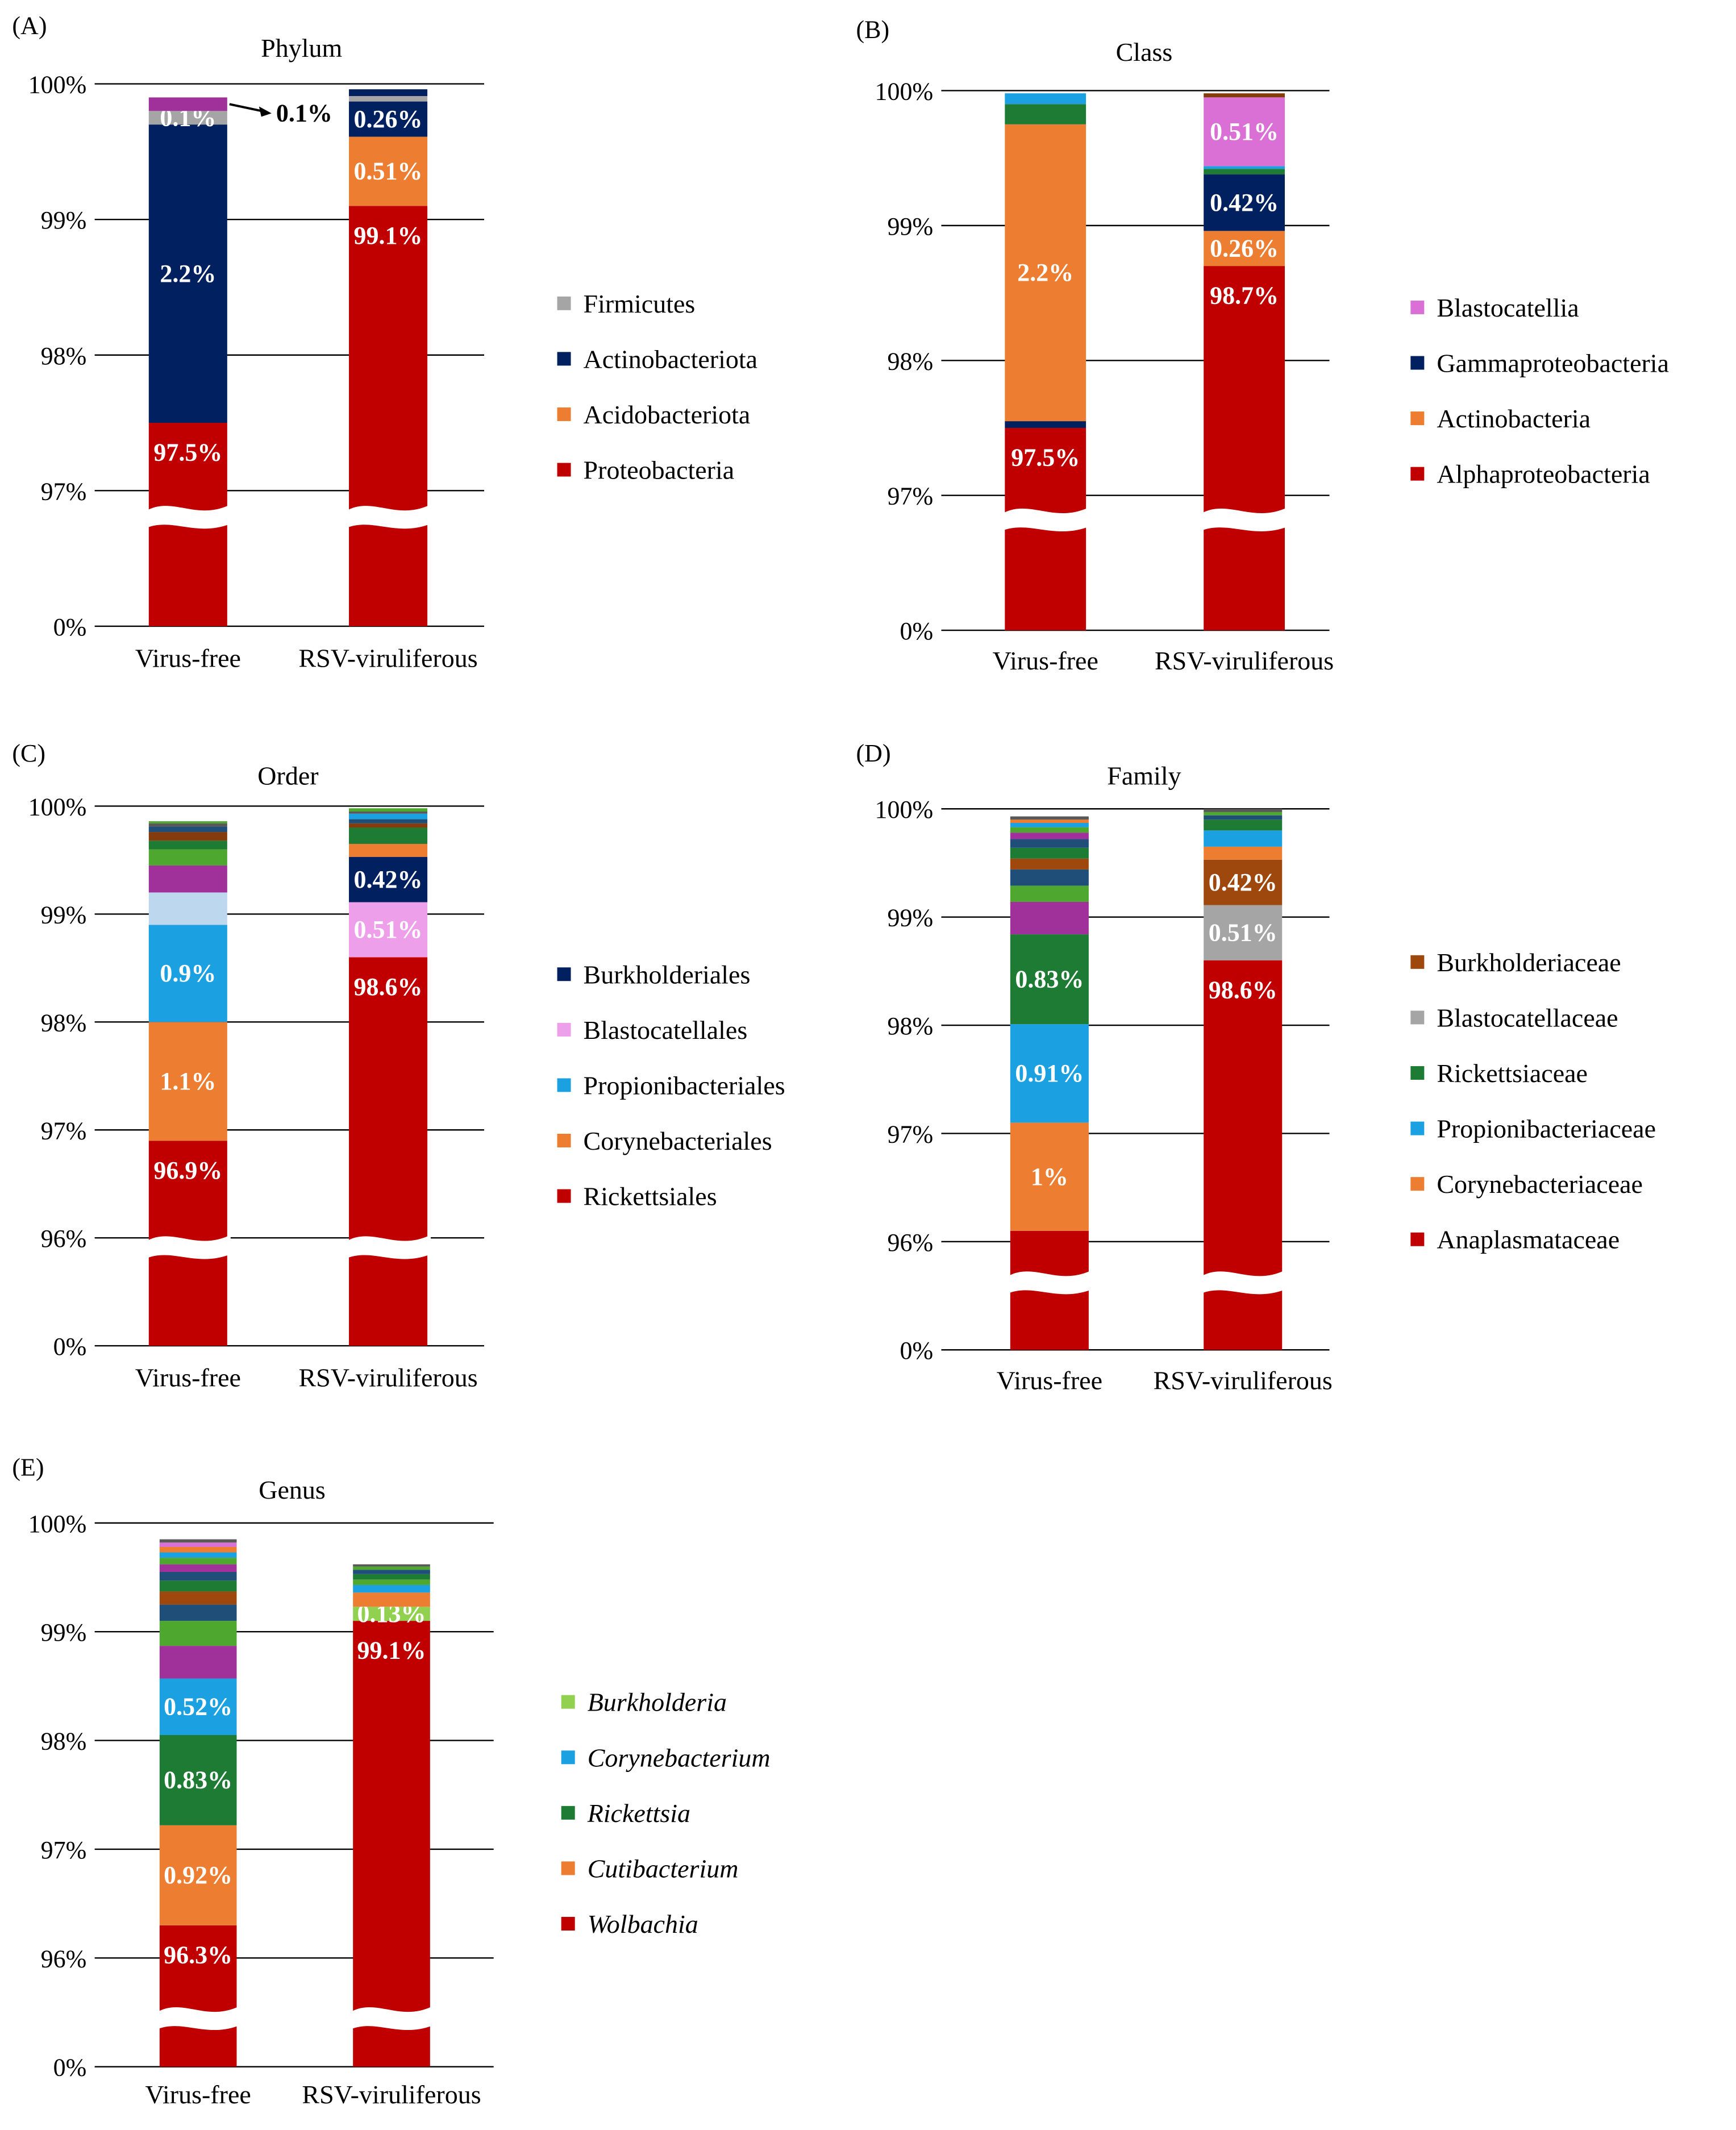 The width and height of the screenshot is (1736, 2130). Describe the element at coordinates (663, 1868) in the screenshot. I see `legend-label: Cutibacterium` at that location.